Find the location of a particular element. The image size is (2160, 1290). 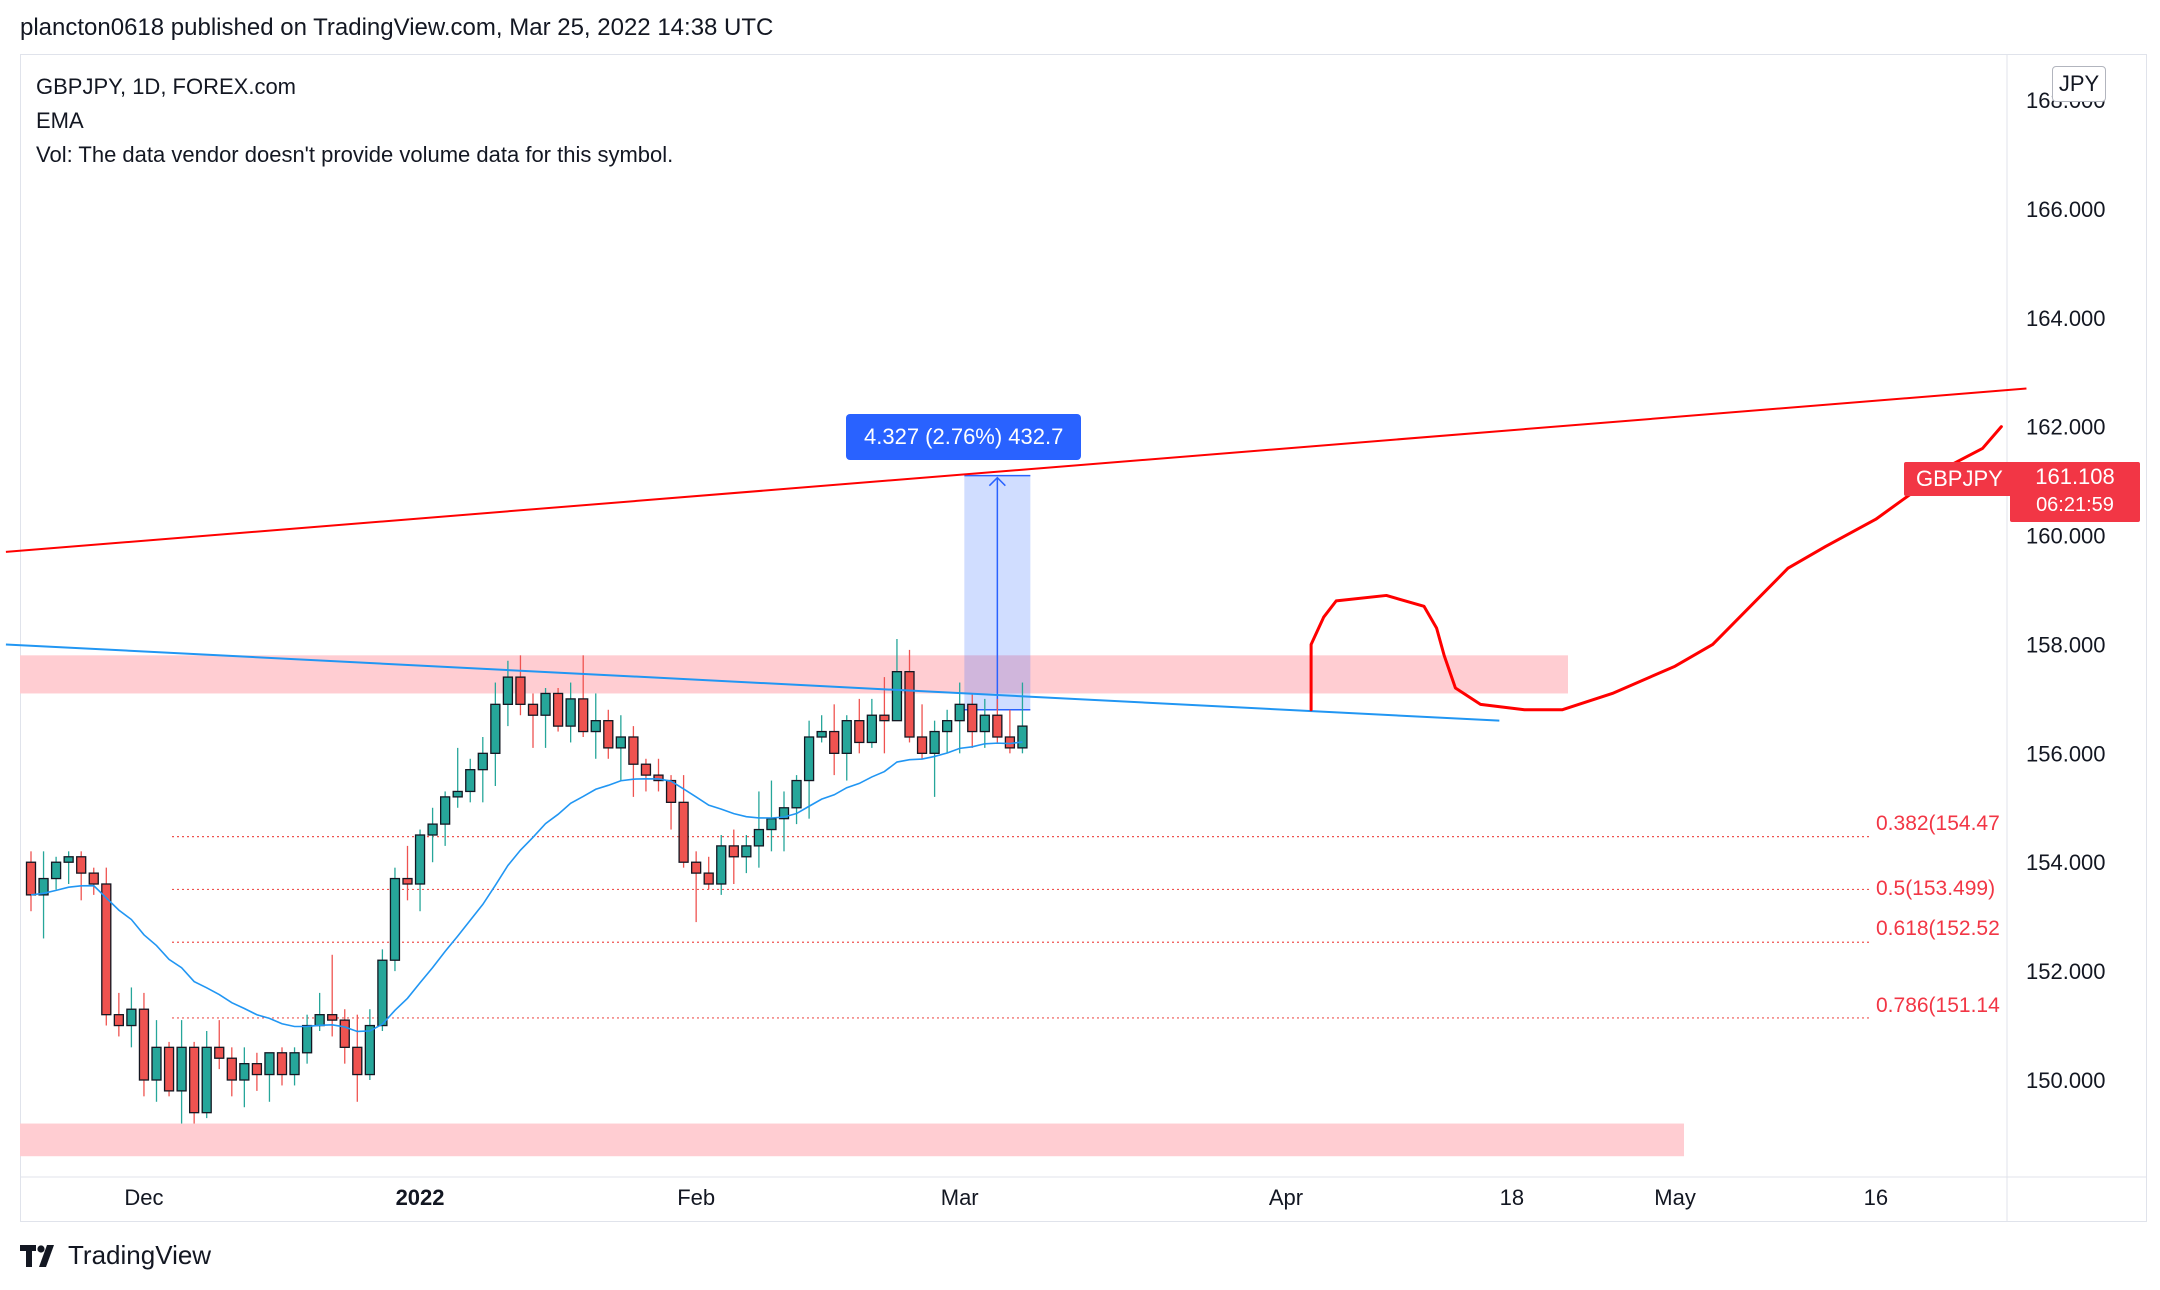

fib-label-0382: 0.382(154.47 is located at coordinates (1938, 823).